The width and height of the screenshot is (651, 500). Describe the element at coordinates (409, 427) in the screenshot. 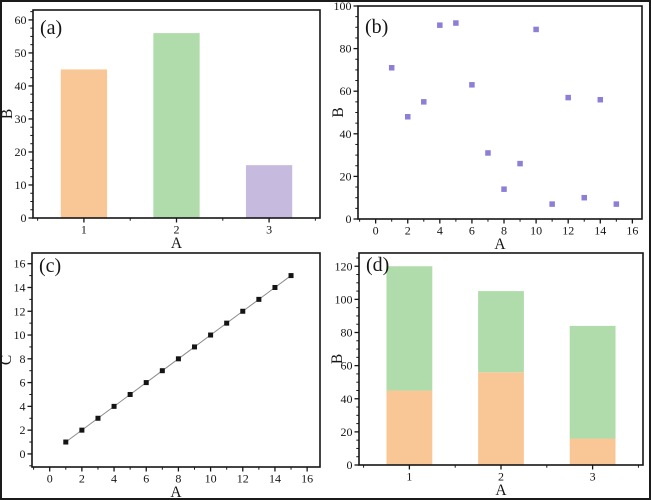

I see `stacked-bar-1-bottom-segment` at that location.